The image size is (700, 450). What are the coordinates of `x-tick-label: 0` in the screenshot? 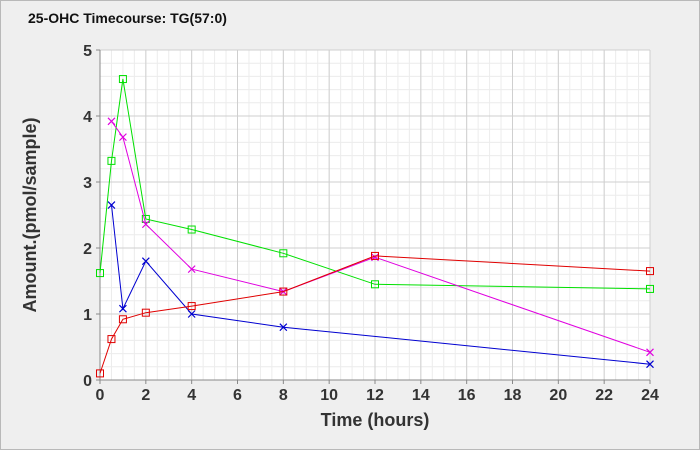 It's located at (100, 395).